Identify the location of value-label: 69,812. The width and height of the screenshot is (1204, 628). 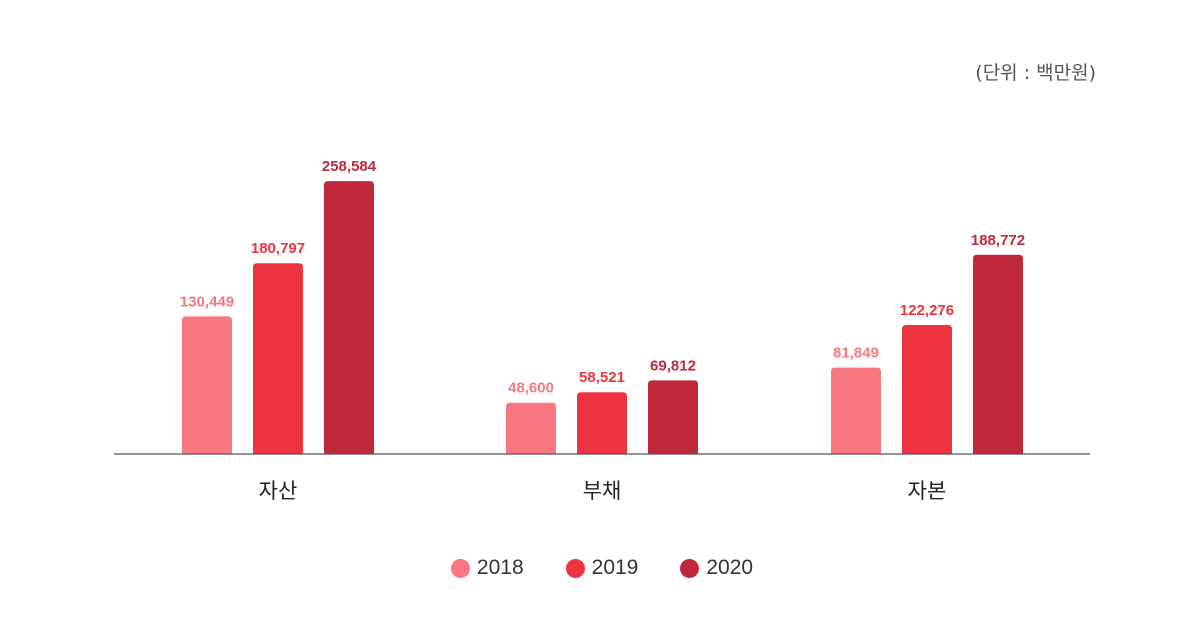
(673, 365).